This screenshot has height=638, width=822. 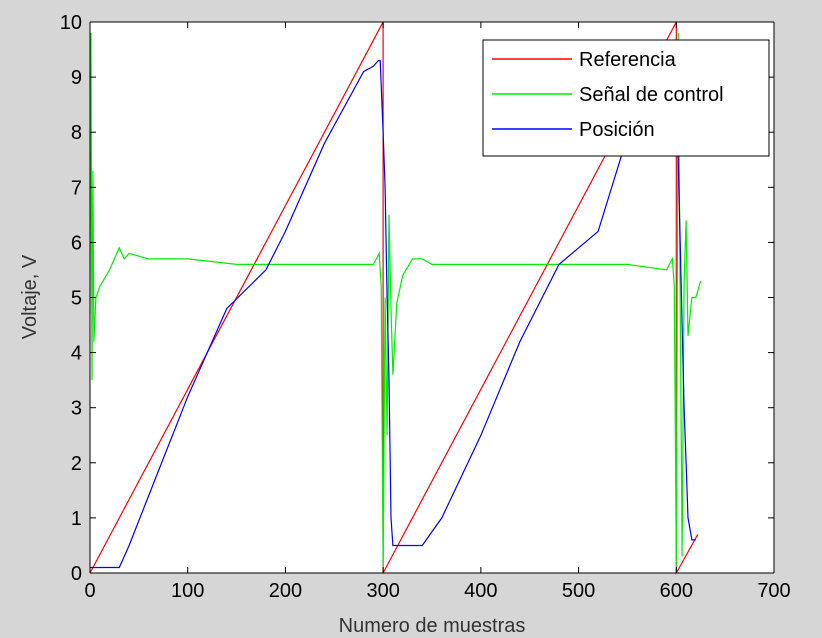 What do you see at coordinates (76, 78) in the screenshot?
I see `y-tick-label: 9` at bounding box center [76, 78].